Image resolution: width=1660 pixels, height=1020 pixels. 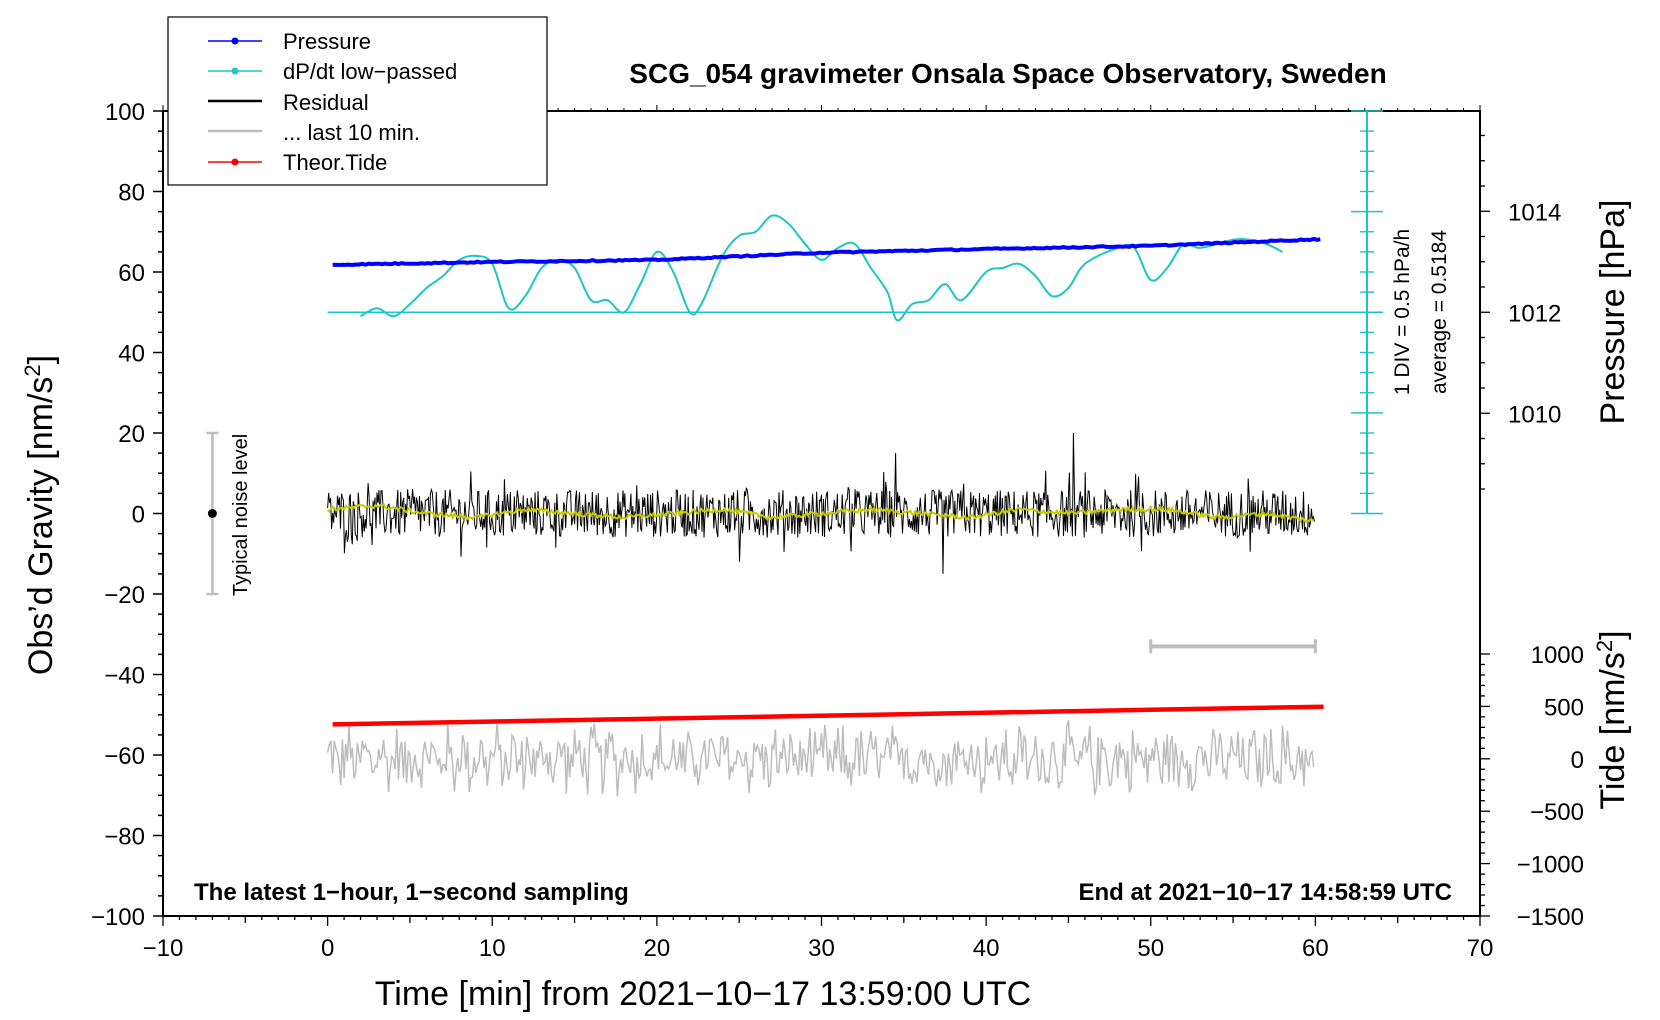 I want to click on gravity-tick-label: −60, so click(x=124, y=756).